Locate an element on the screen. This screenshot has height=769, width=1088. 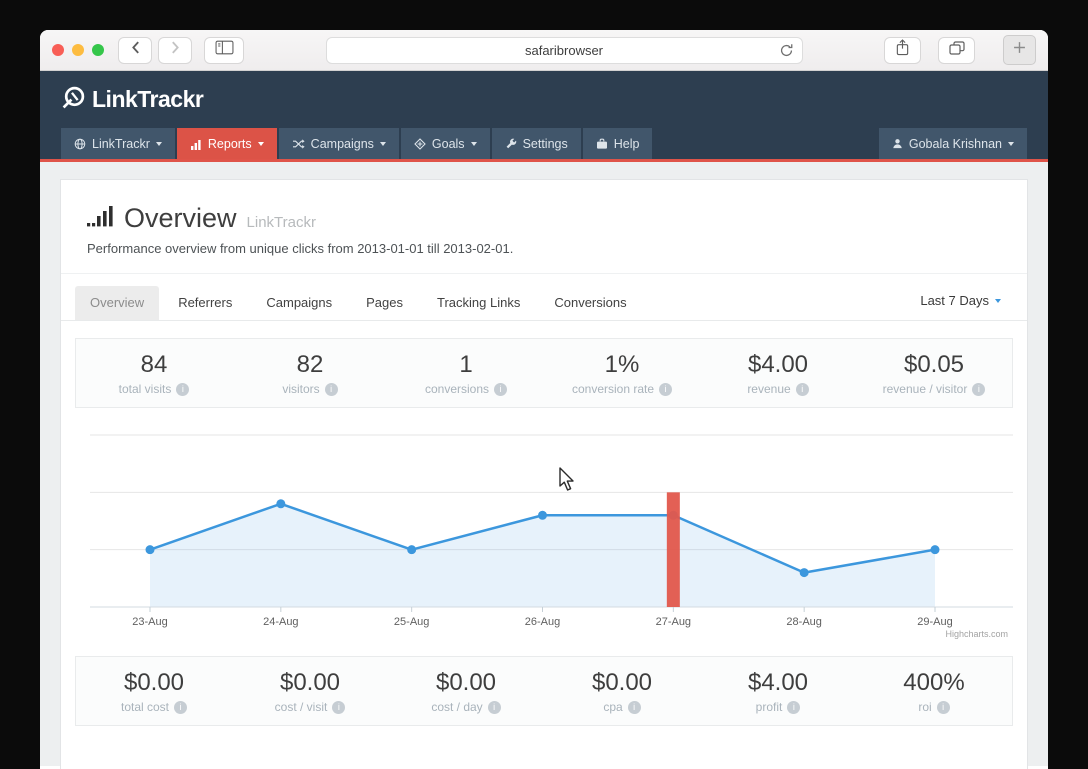
nav-item-goals: Goals is located at coordinates (445, 143).